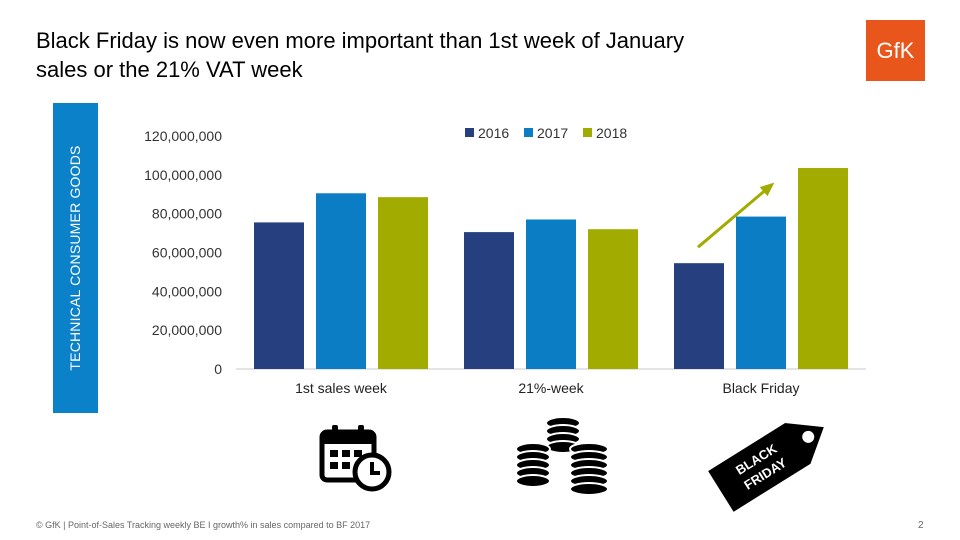  I want to click on legend-label-2018: 2018, so click(611, 133).